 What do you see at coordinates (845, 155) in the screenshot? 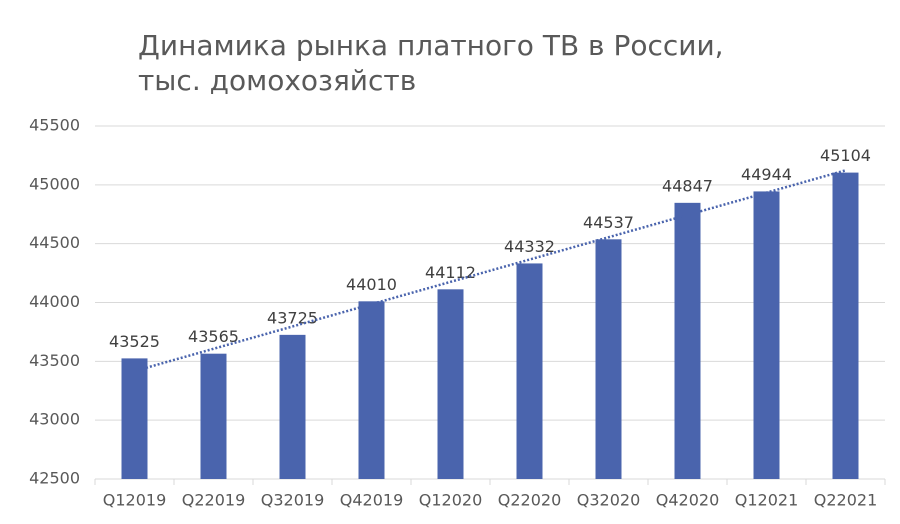
I see `data-label: 45104` at bounding box center [845, 155].